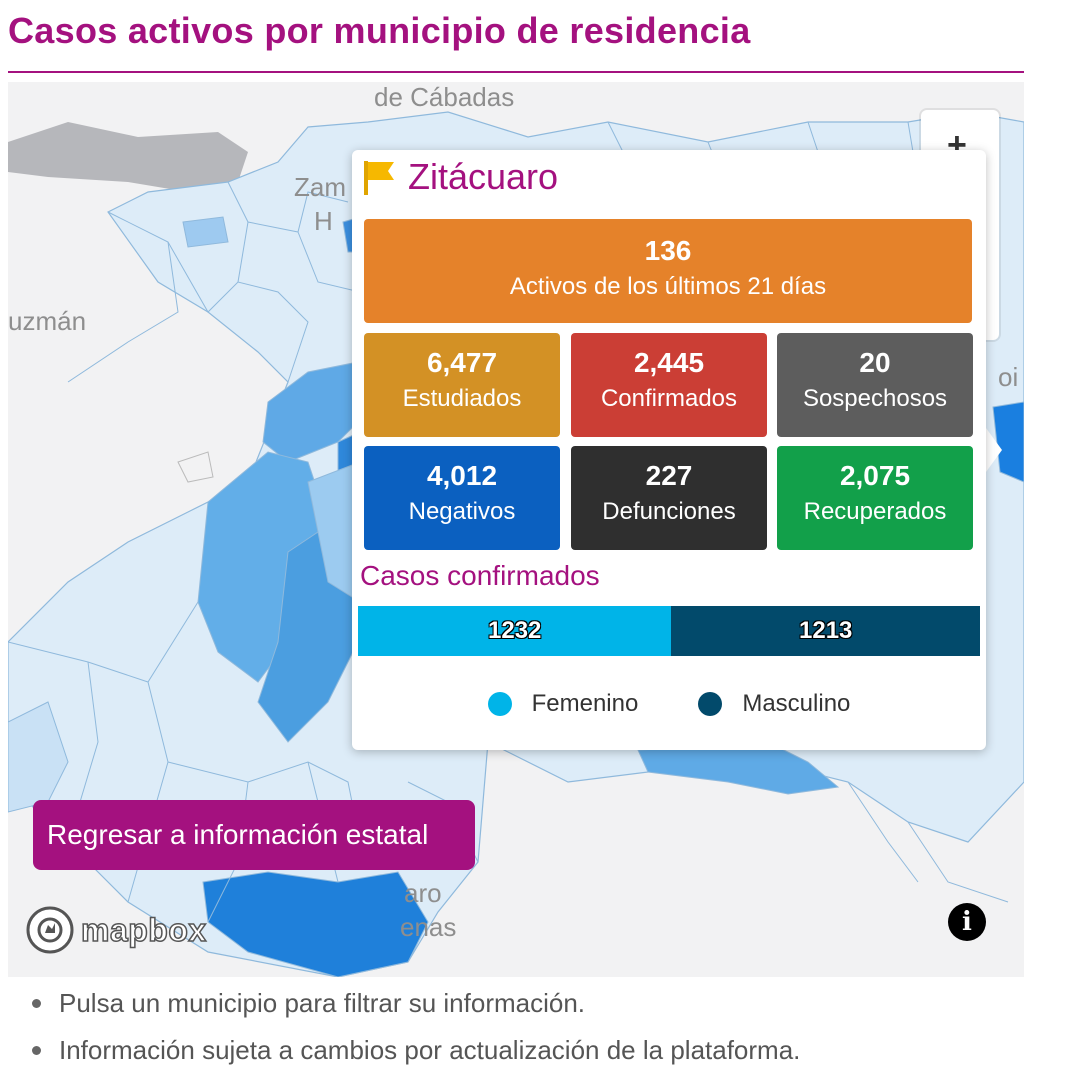  I want to click on mapbox-logo-icon, so click(50, 930).